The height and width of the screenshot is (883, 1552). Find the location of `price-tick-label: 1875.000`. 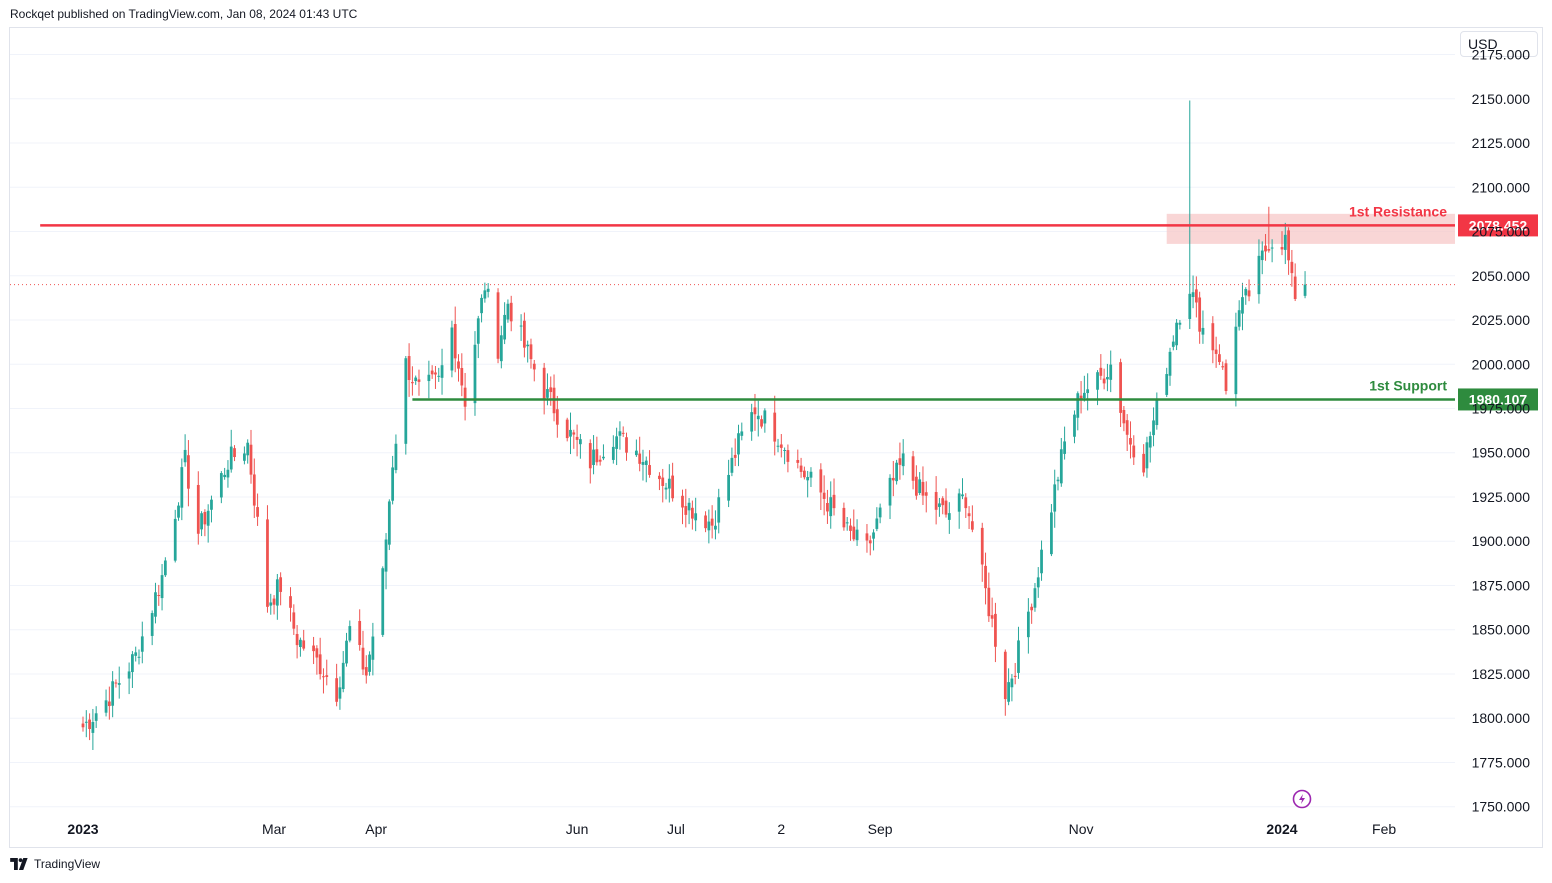

price-tick-label: 1875.000 is located at coordinates (1501, 585).